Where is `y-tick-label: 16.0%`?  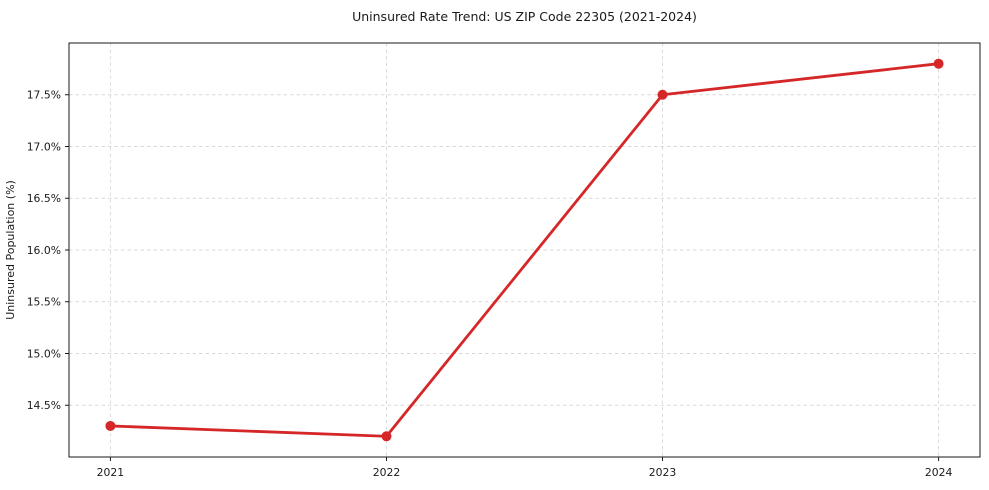 y-tick-label: 16.0% is located at coordinates (44, 250).